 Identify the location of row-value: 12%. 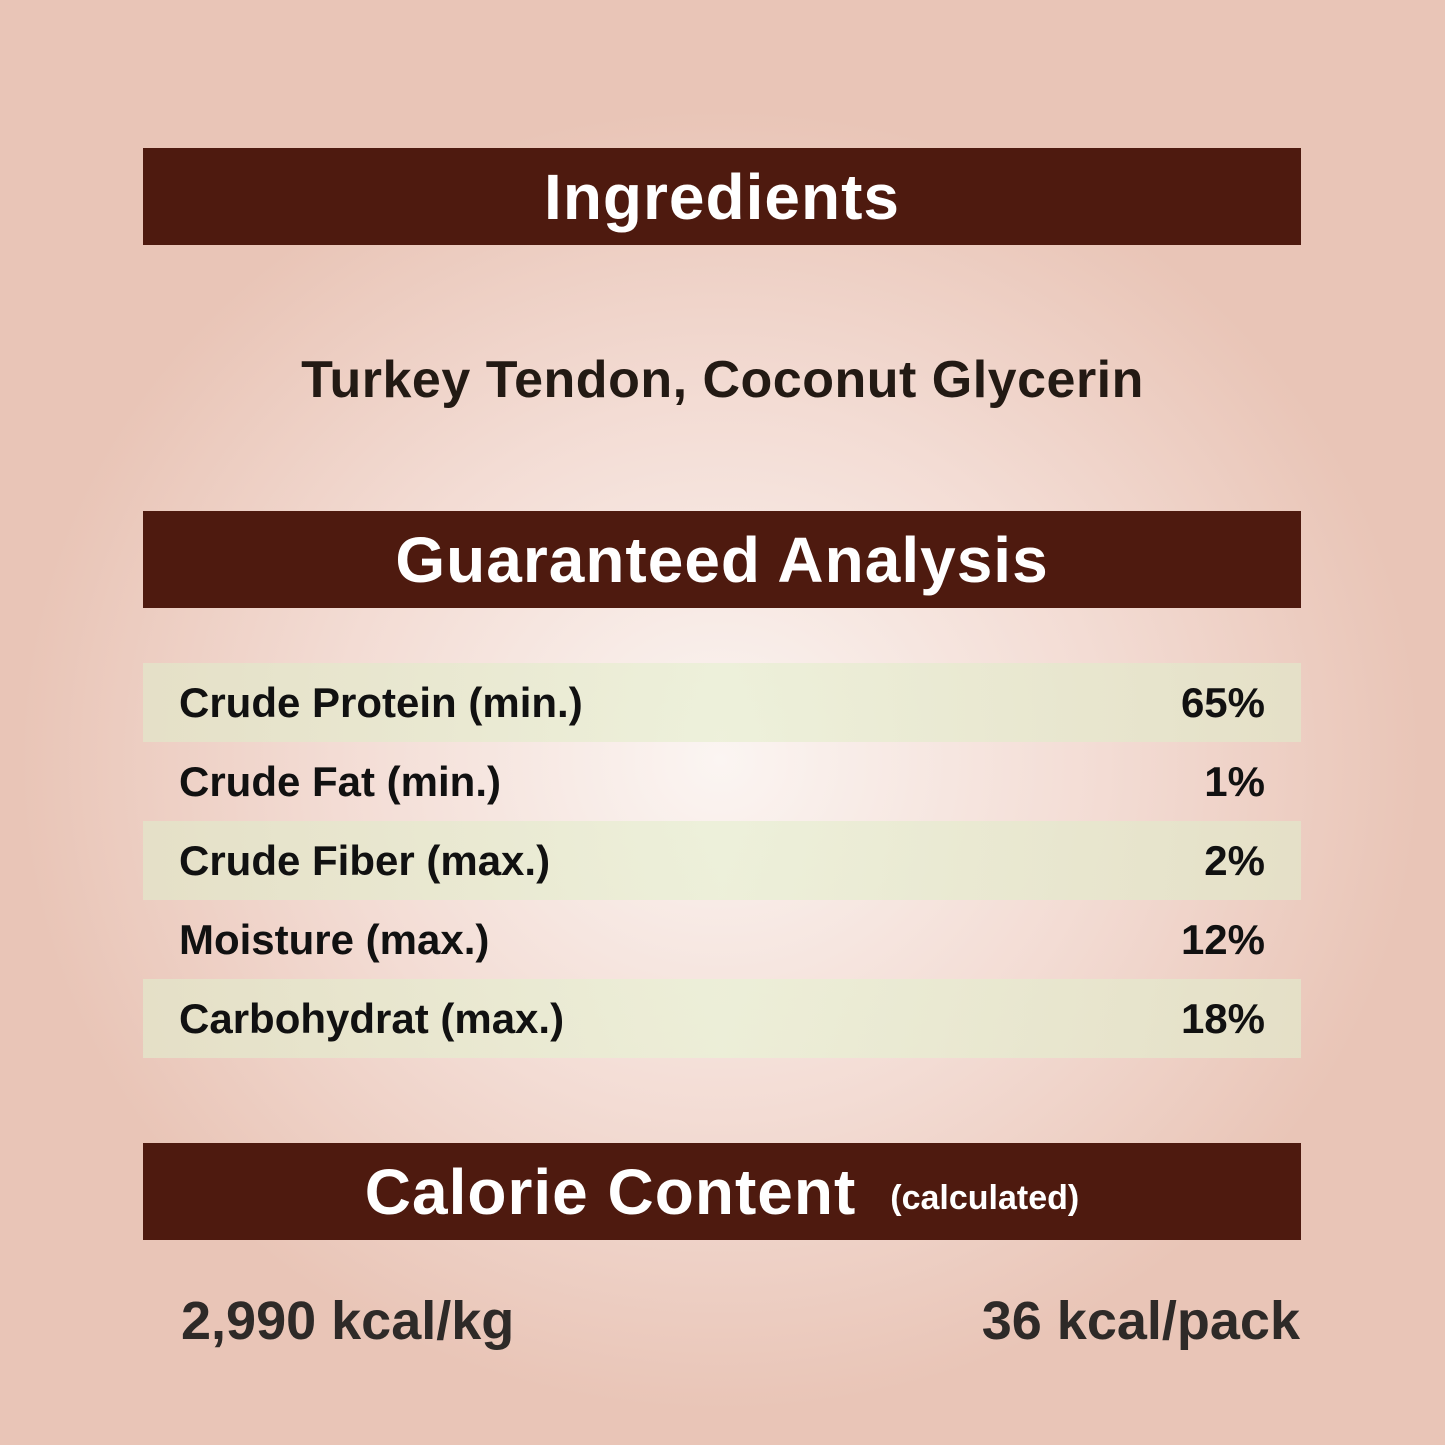
(1222, 939).